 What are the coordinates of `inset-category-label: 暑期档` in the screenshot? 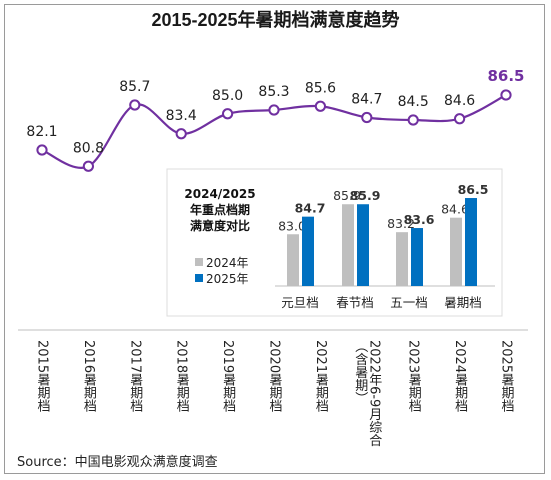 It's located at (463, 302).